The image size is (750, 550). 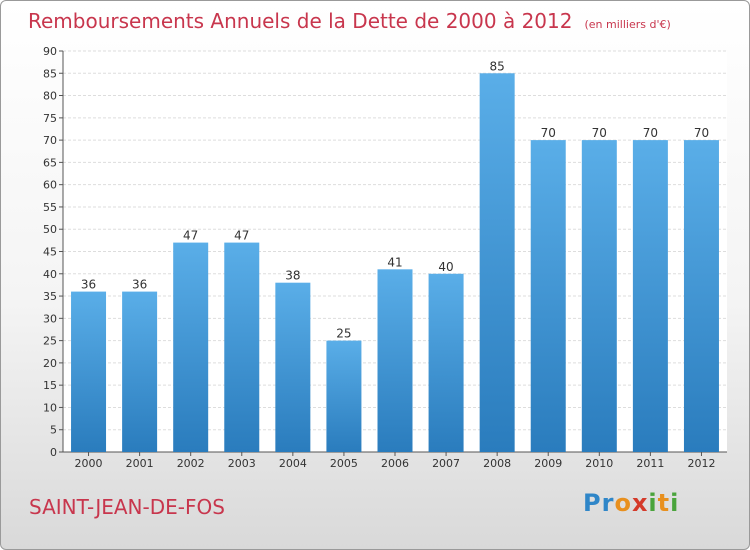 I want to click on x-tick-label: 2003, so click(x=242, y=463).